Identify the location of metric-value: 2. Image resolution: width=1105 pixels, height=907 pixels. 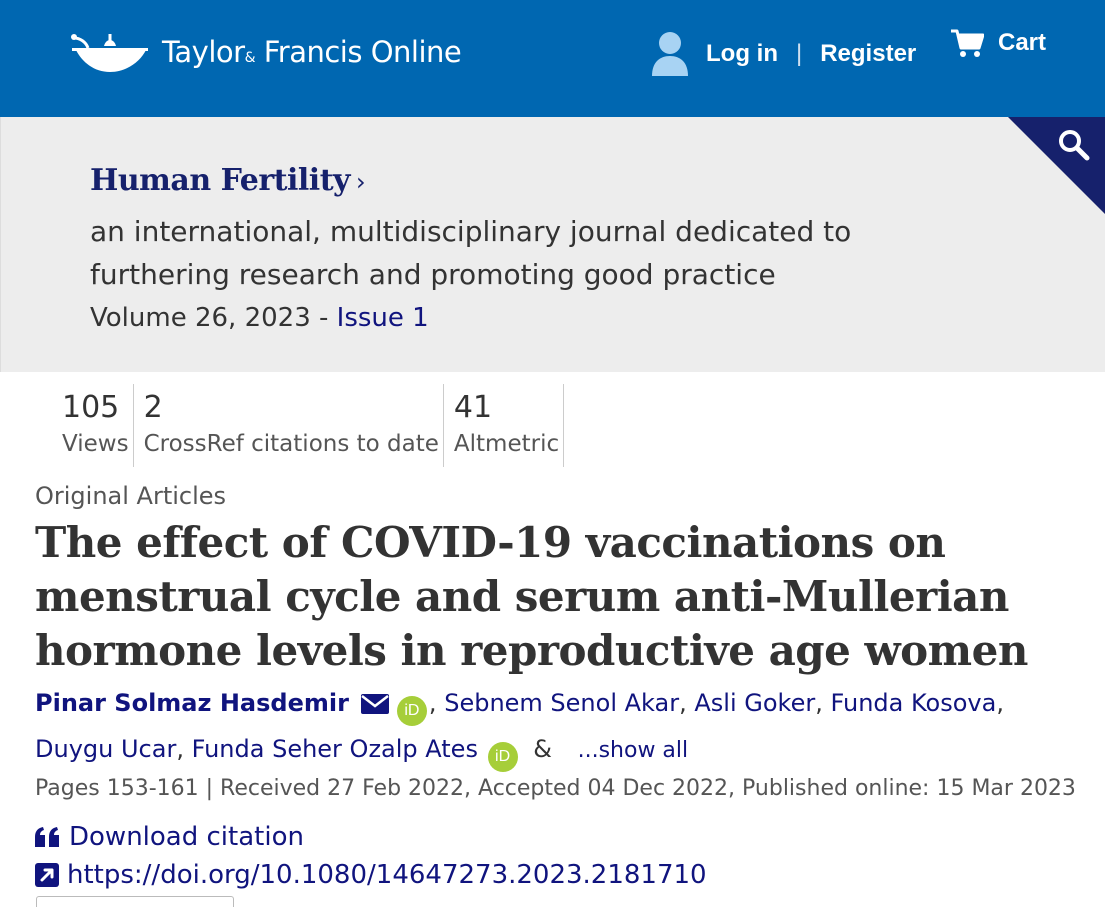
(153, 407).